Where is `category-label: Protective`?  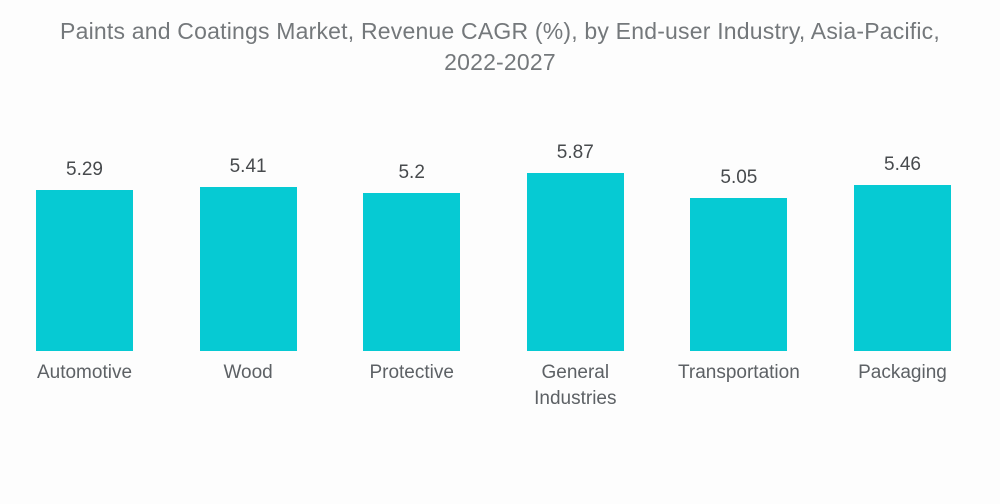
category-label: Protective is located at coordinates (412, 373).